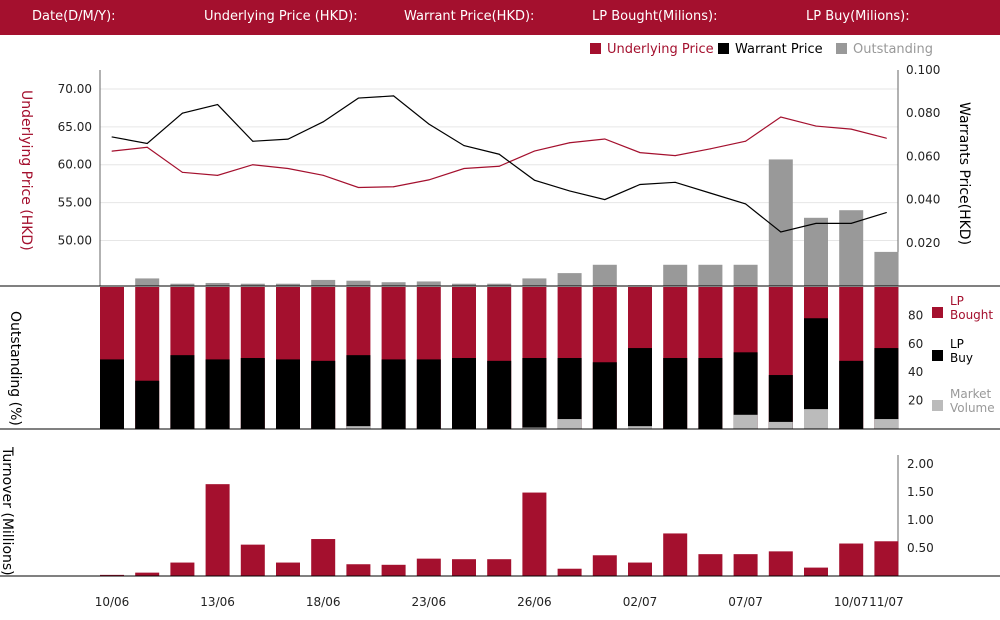 This screenshot has height=620, width=1000. Describe the element at coordinates (915, 401) in the screenshot. I see `mid-tick-label: 20` at that location.